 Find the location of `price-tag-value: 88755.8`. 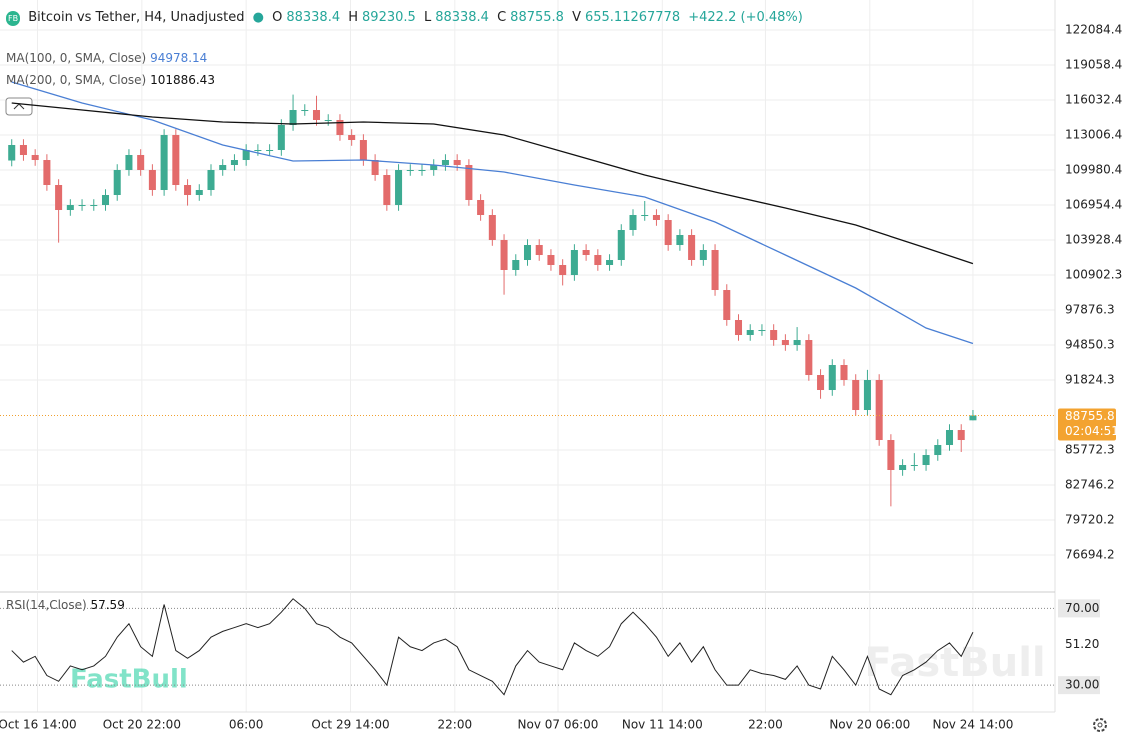

price-tag-value: 88755.8 is located at coordinates (1090, 416).